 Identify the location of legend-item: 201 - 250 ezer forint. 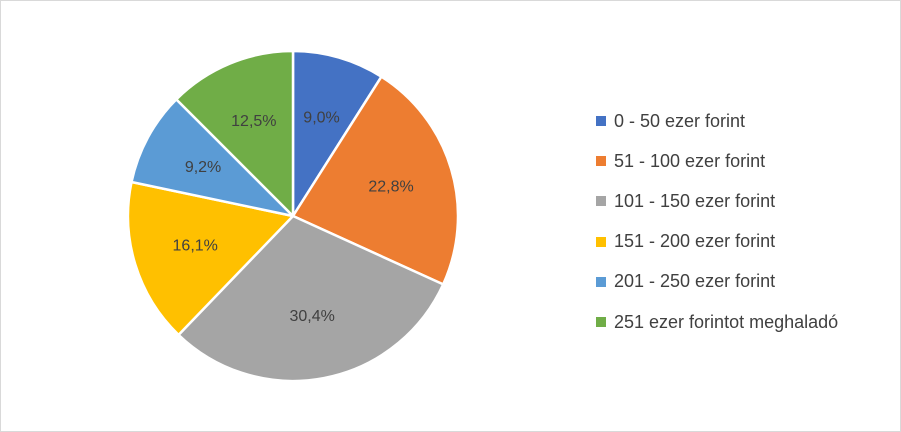
(717, 282).